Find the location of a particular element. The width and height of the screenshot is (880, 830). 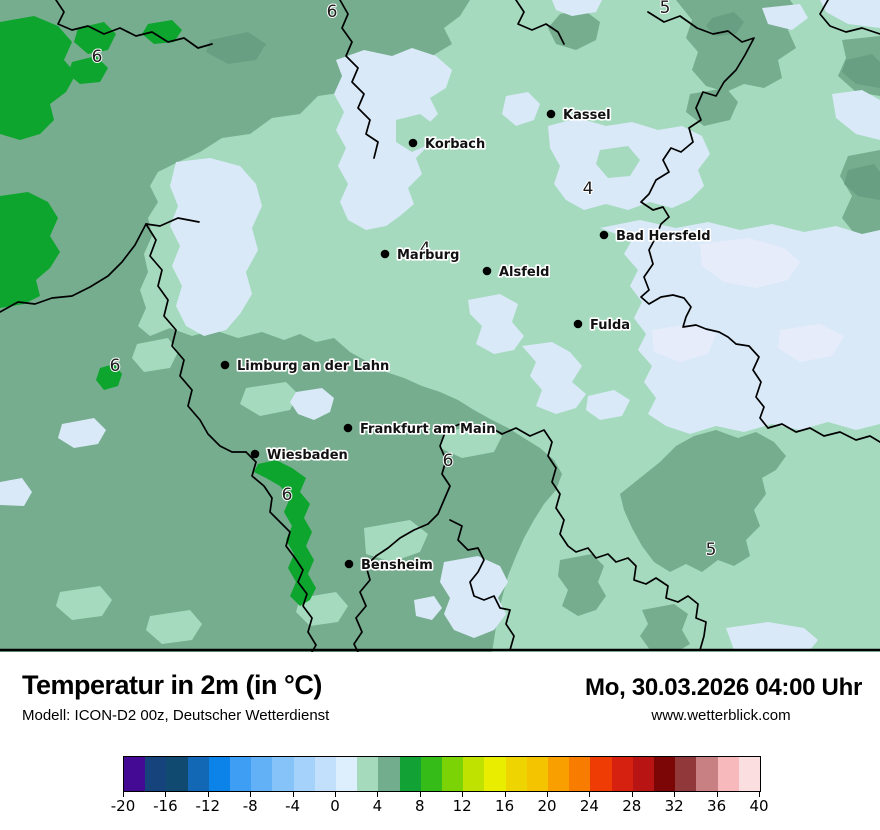

city-marker: Bensheim is located at coordinates (389, 565).